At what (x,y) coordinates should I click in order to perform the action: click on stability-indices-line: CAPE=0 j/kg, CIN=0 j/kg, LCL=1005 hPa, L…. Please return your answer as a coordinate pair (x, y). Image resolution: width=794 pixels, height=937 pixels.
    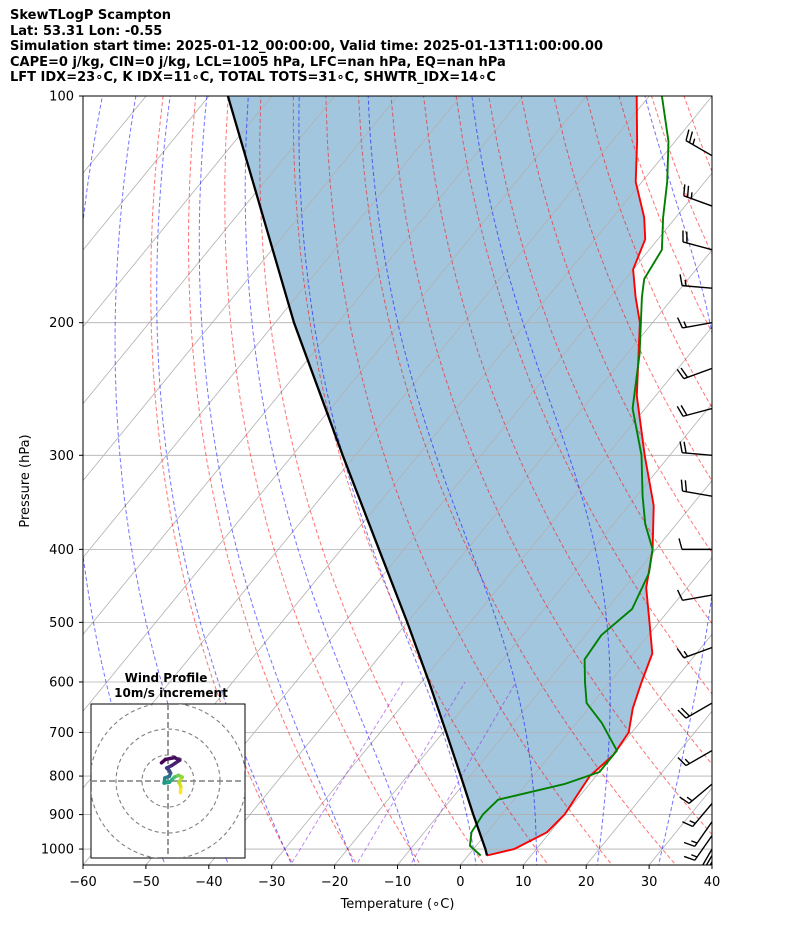
    Looking at the image, I should click on (258, 62).